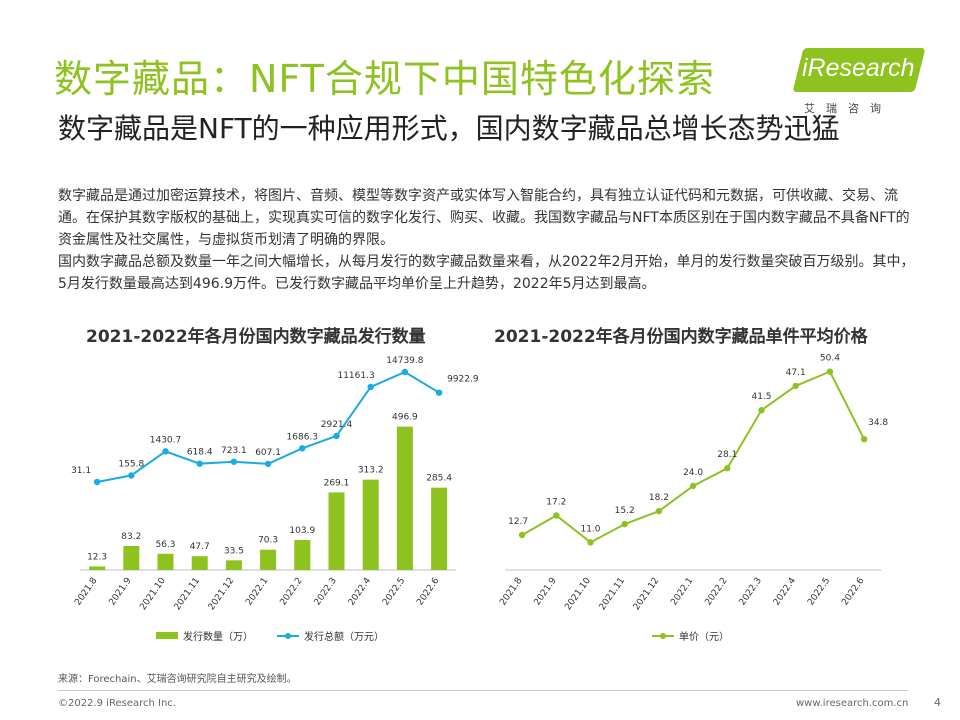 The height and width of the screenshot is (720, 960). What do you see at coordinates (613, 594) in the screenshot?
I see `chart2-x-tick: 2021.11` at bounding box center [613, 594].